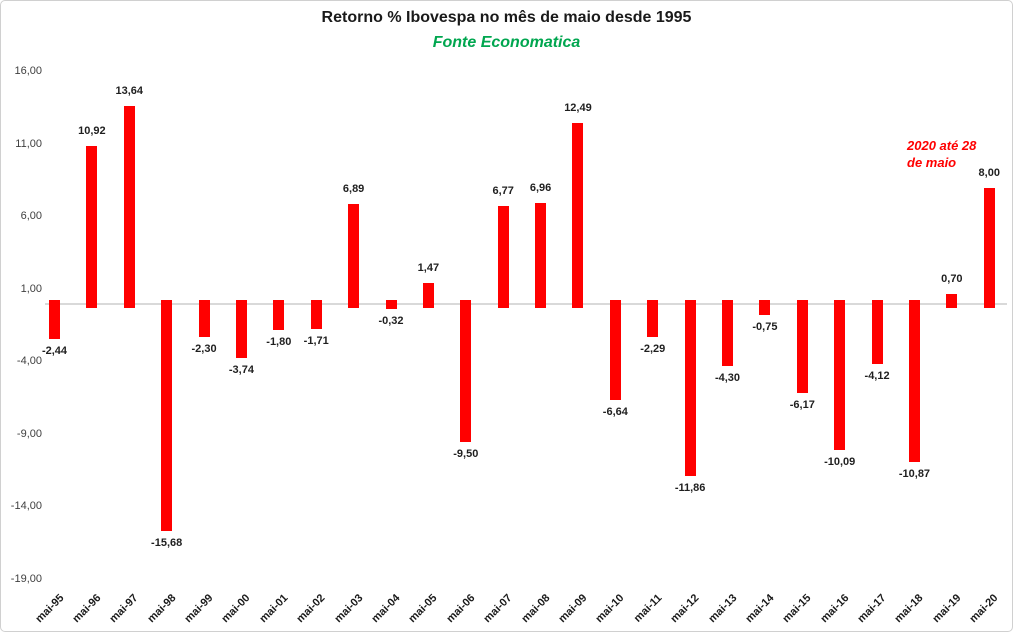  I want to click on y-axis-tick-label: -9,00, so click(29, 433).